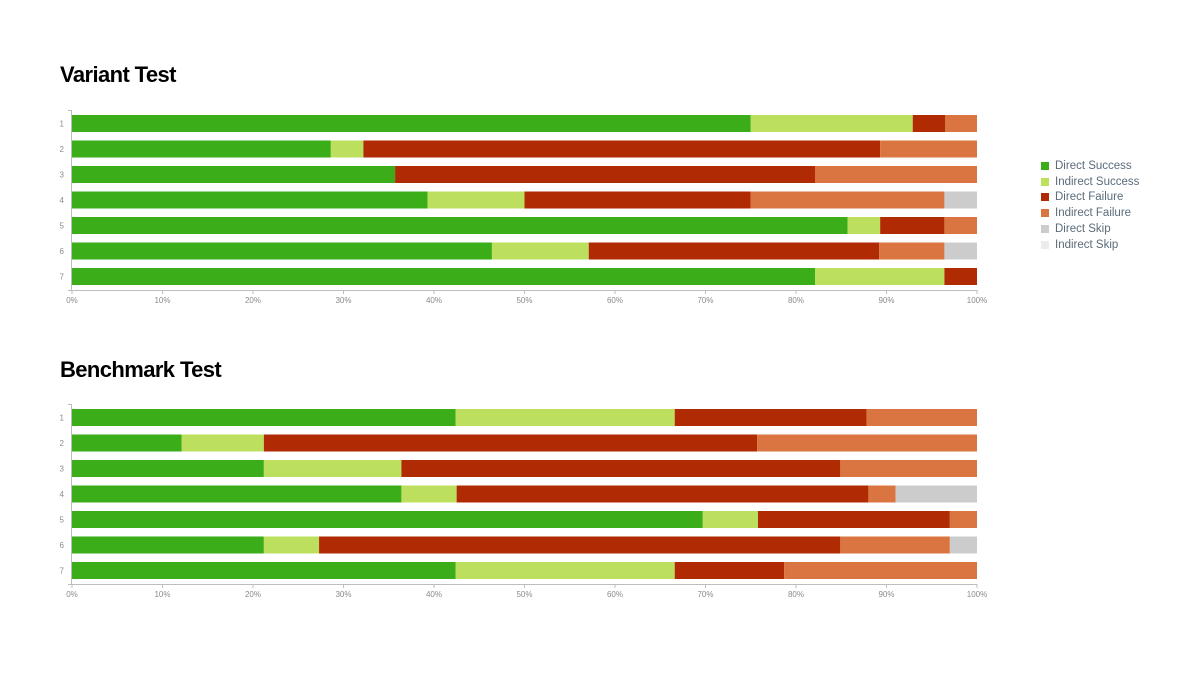 This screenshot has height=675, width=1200. What do you see at coordinates (62, 277) in the screenshot?
I see `category-label: 7` at bounding box center [62, 277].